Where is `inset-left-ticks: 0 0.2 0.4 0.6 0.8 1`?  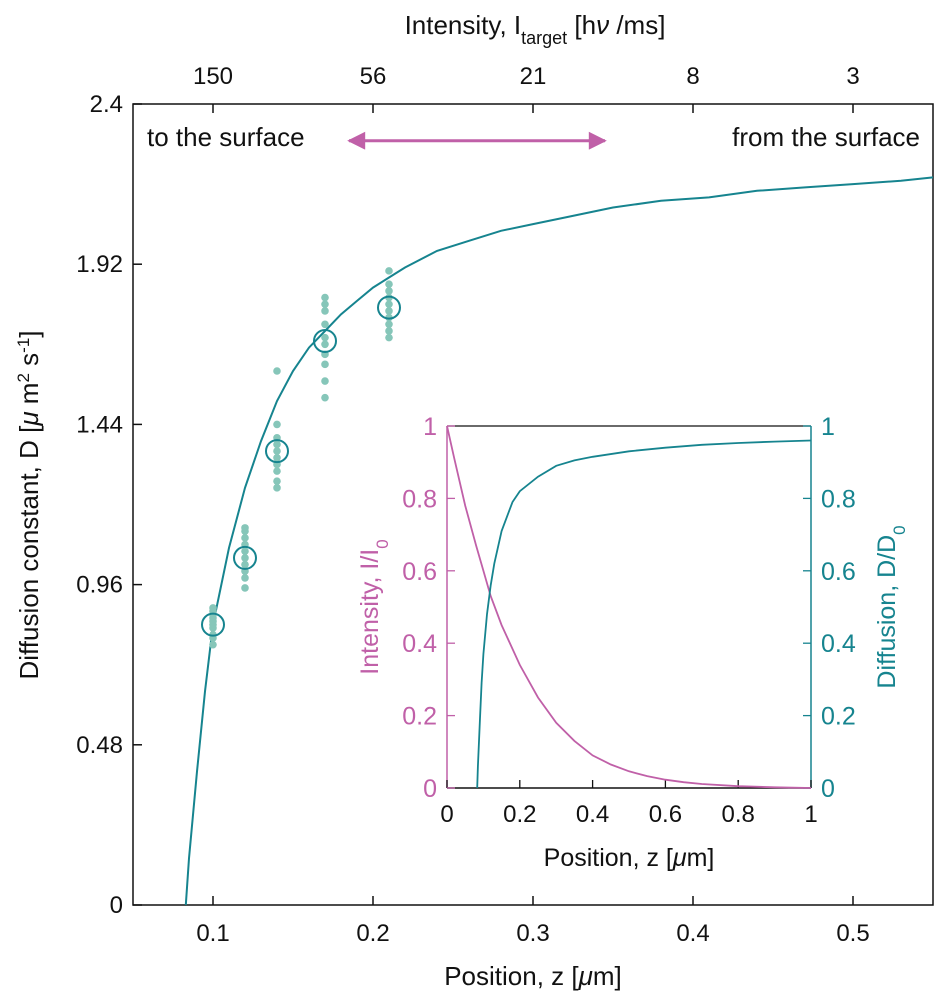 inset-left-ticks: 0 0.2 0.4 0.6 0.8 1 is located at coordinates (428, 608).